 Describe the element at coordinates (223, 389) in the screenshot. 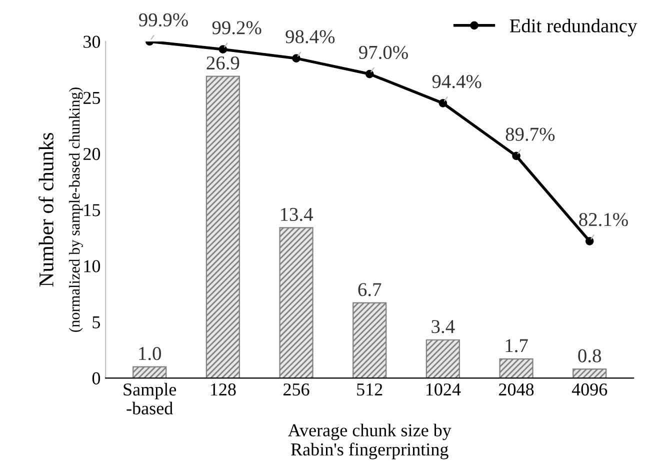

I see `x-tick-label: 128` at that location.